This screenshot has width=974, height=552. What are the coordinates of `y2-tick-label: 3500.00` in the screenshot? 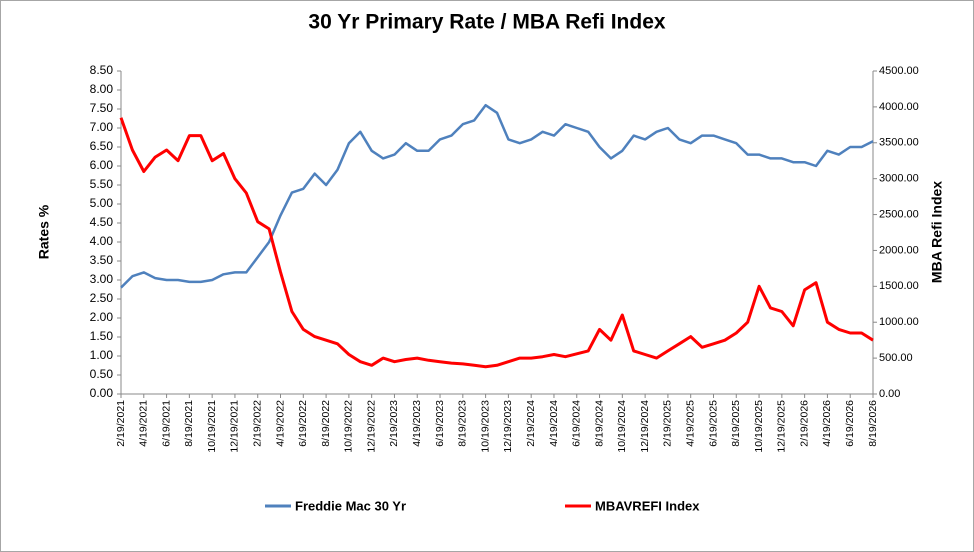 It's located at (899, 143).